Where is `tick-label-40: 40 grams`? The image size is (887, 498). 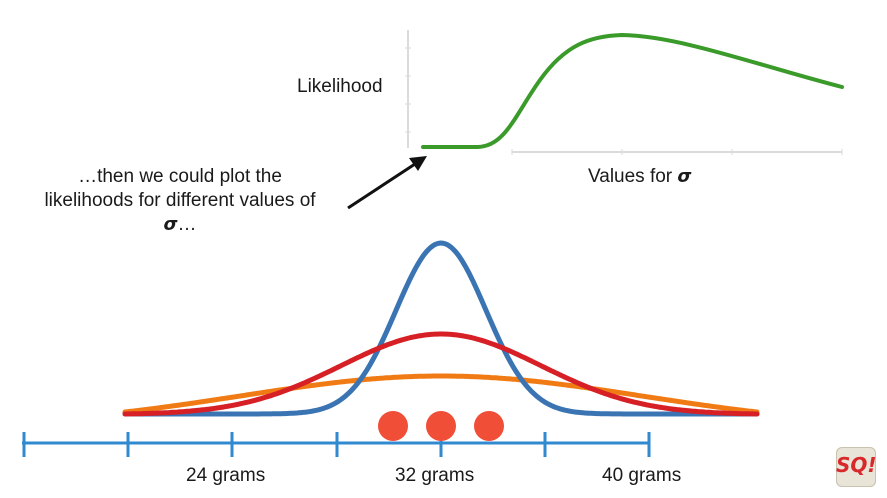
tick-label-40: 40 grams is located at coordinates (642, 475).